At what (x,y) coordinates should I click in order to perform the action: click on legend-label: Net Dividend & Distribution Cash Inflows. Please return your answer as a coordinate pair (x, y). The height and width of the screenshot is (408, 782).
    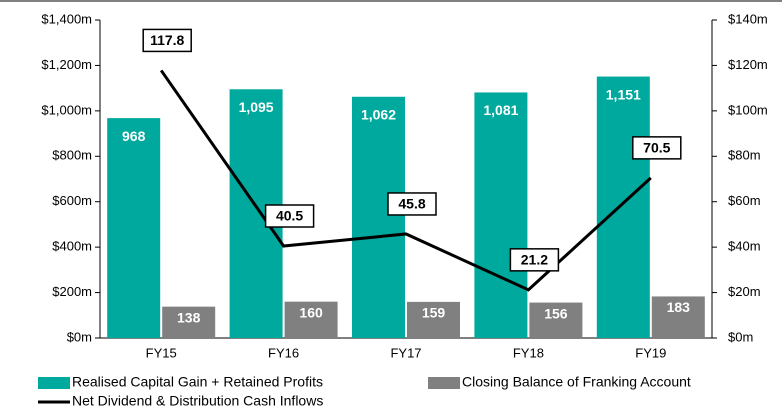
    Looking at the image, I should click on (197, 400).